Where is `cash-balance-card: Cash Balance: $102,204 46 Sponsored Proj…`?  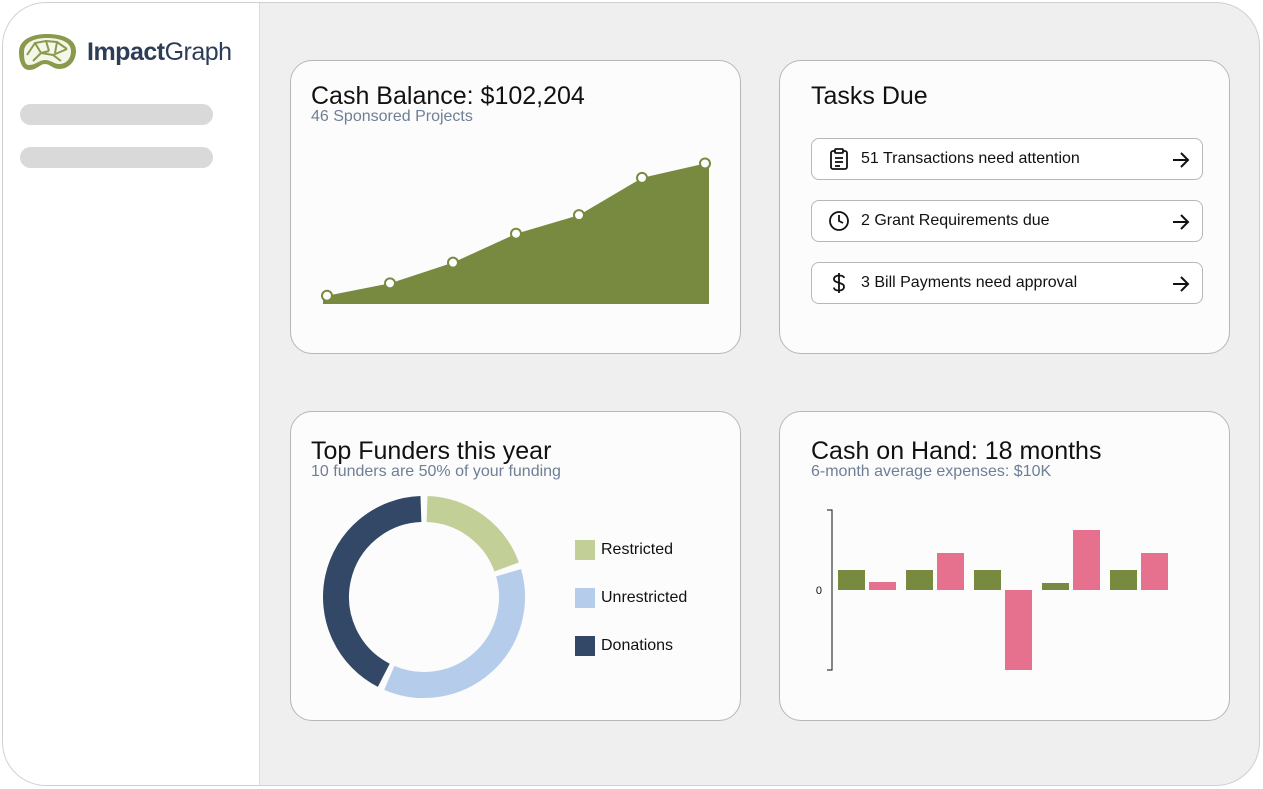 cash-balance-card: Cash Balance: $102,204 46 Sponsored Proj… is located at coordinates (515, 207).